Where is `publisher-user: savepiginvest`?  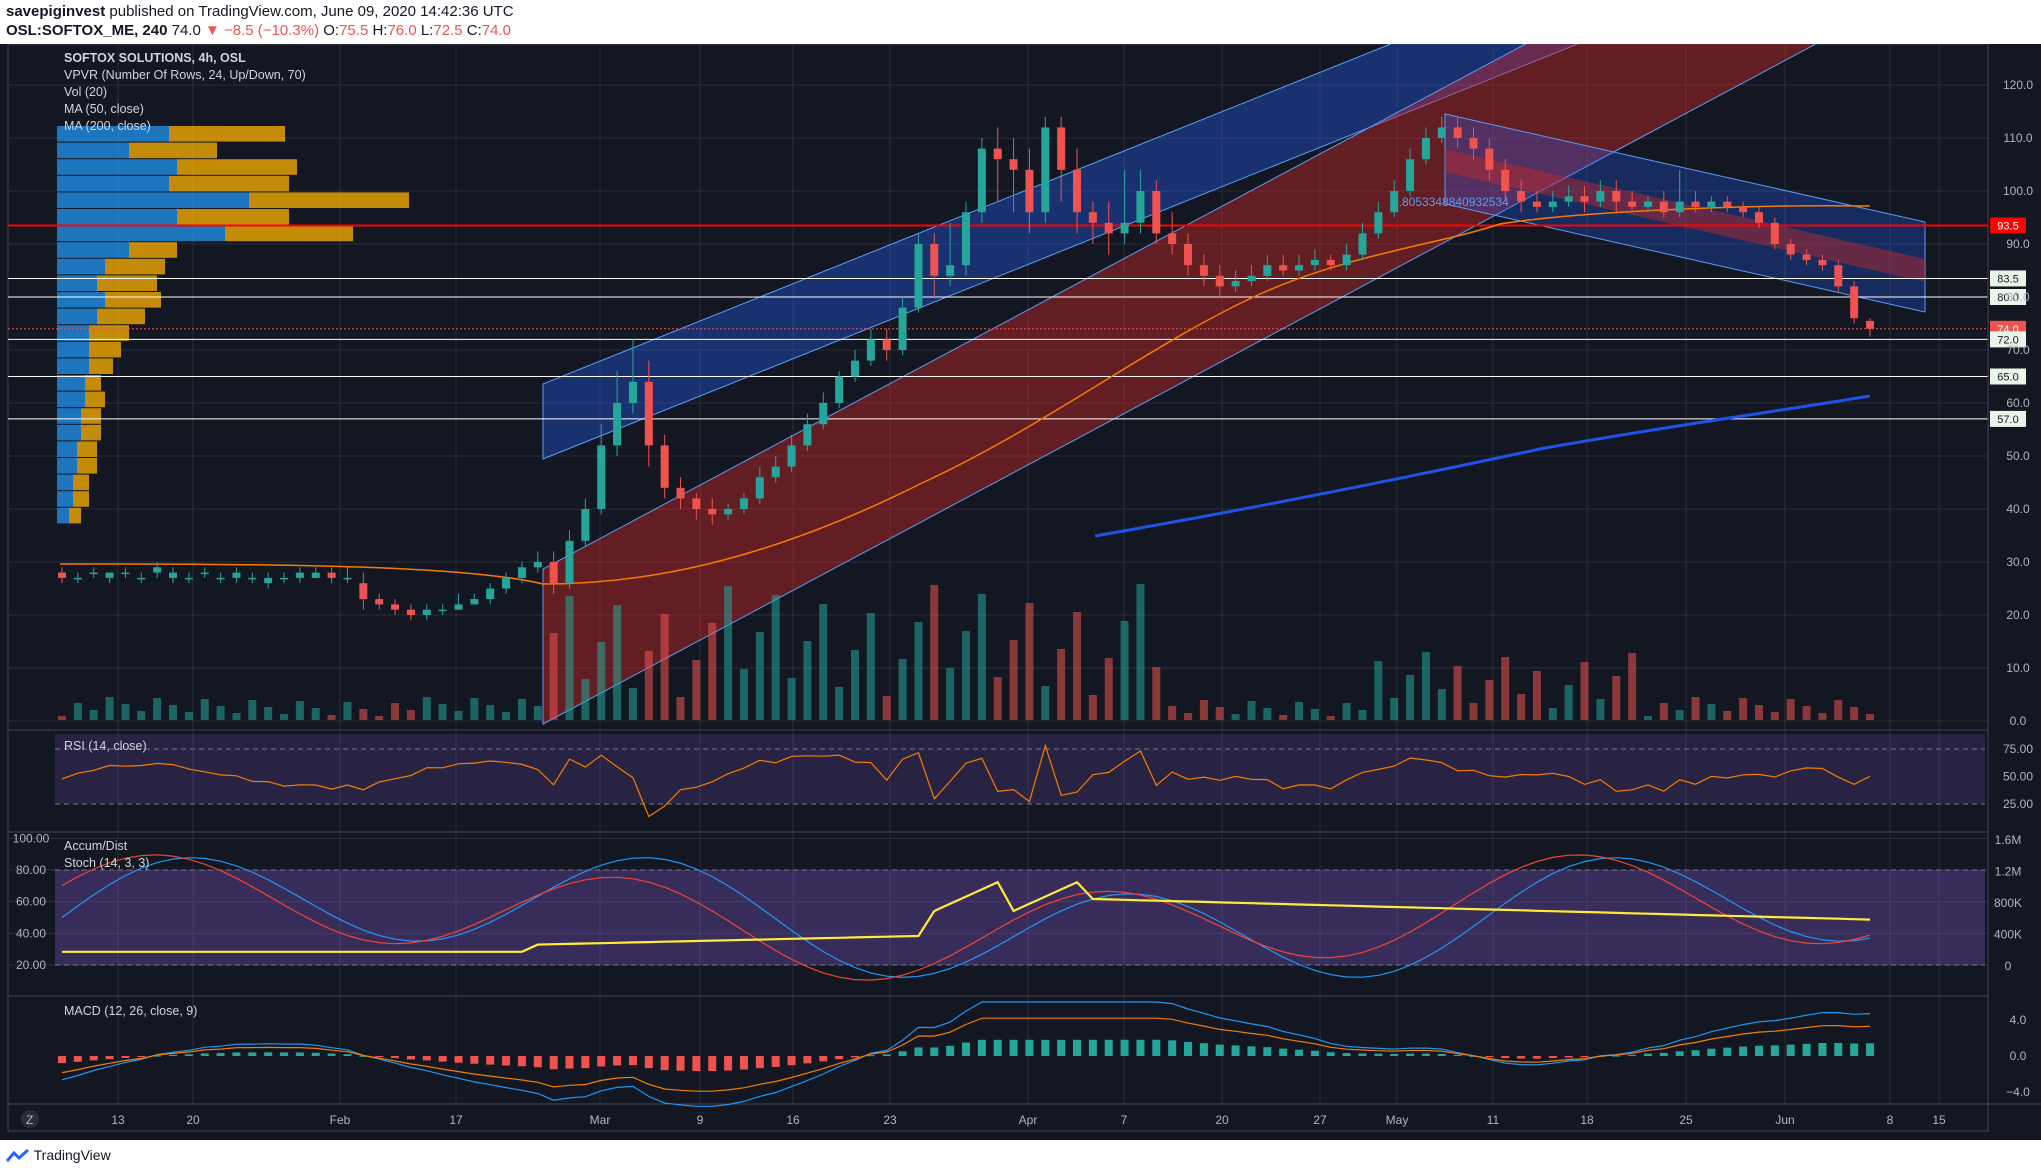 publisher-user: savepiginvest is located at coordinates (56, 11).